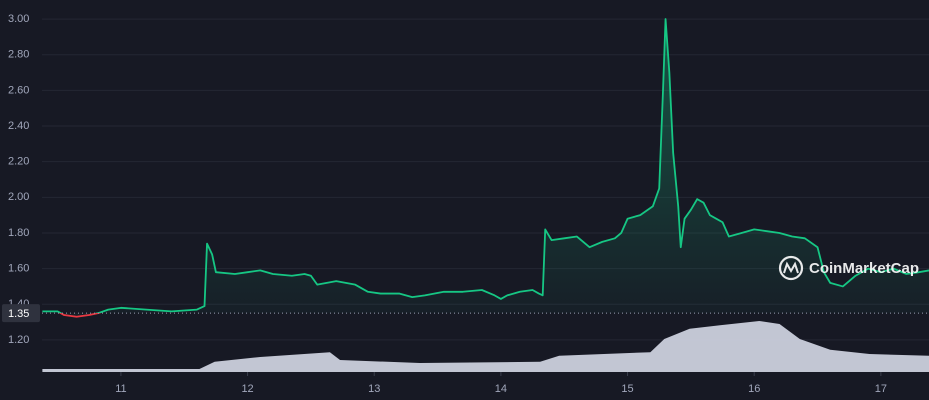 Image resolution: width=929 pixels, height=400 pixels. Describe the element at coordinates (18, 19) in the screenshot. I see `y-tick-label: 3.00` at that location.